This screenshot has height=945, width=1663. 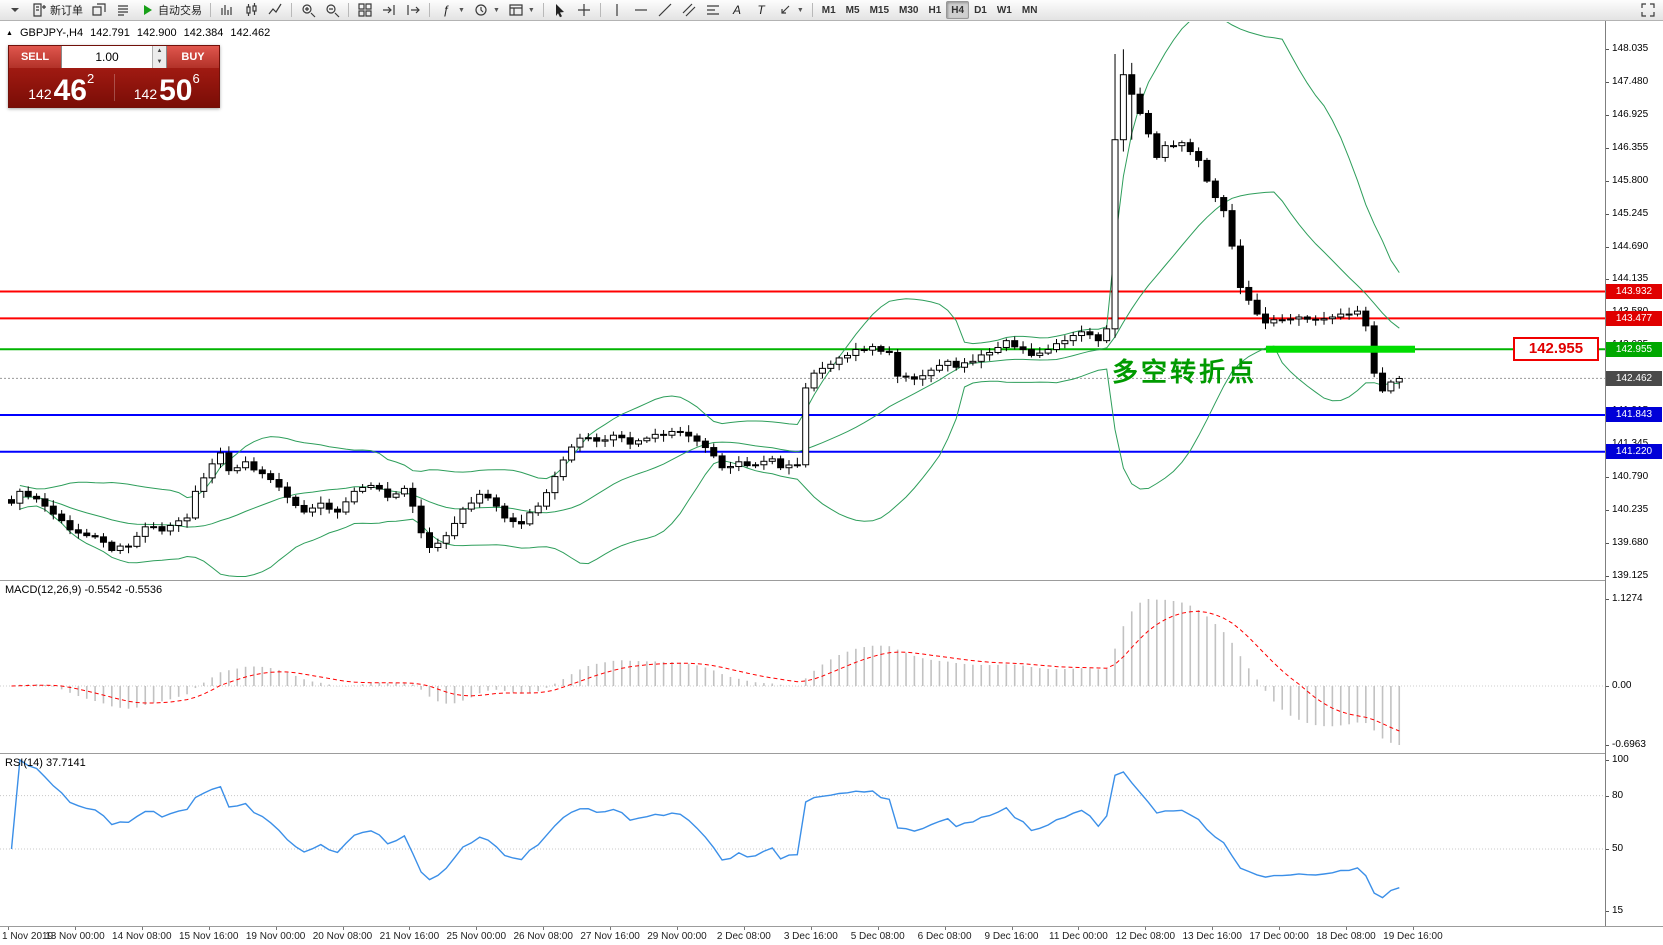 I want to click on one-click-trading-panel: SELL 1.00 ▲ ▼ BUY 142 46 2 142 50 6, so click(x=114, y=76).